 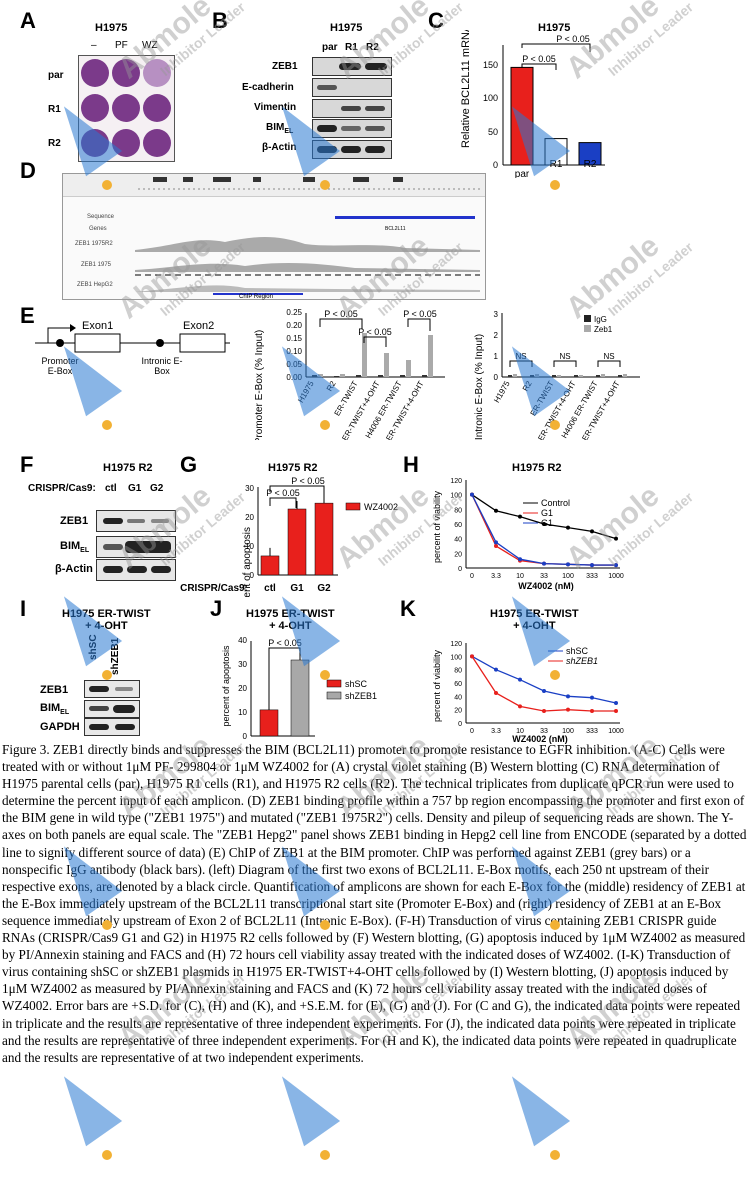 I want to click on panel-i-row: ZEB1, so click(x=54, y=690).